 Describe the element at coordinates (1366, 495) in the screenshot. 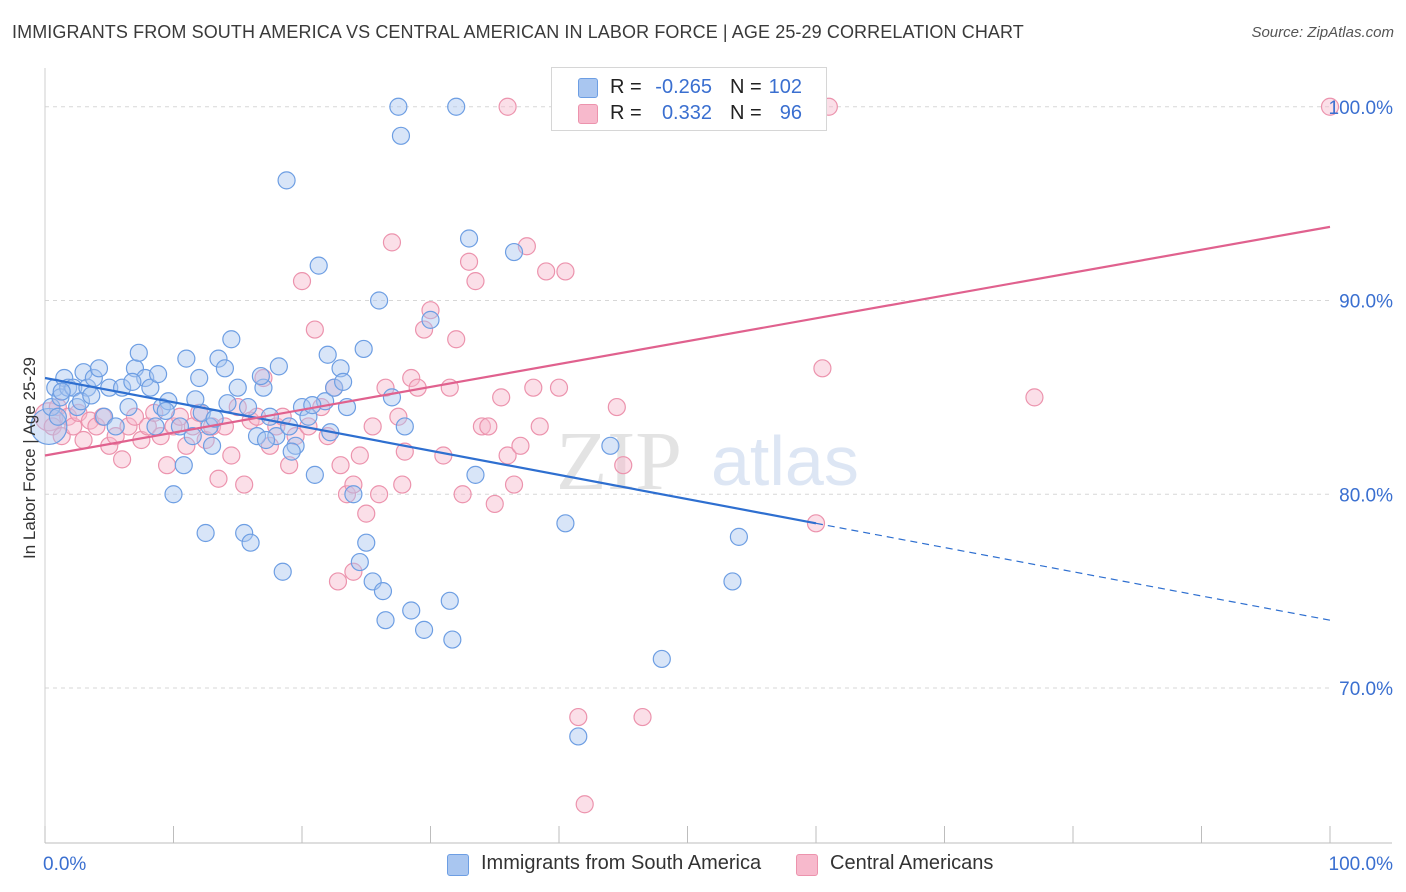

I see `y-tick-label: 80.0%` at that location.